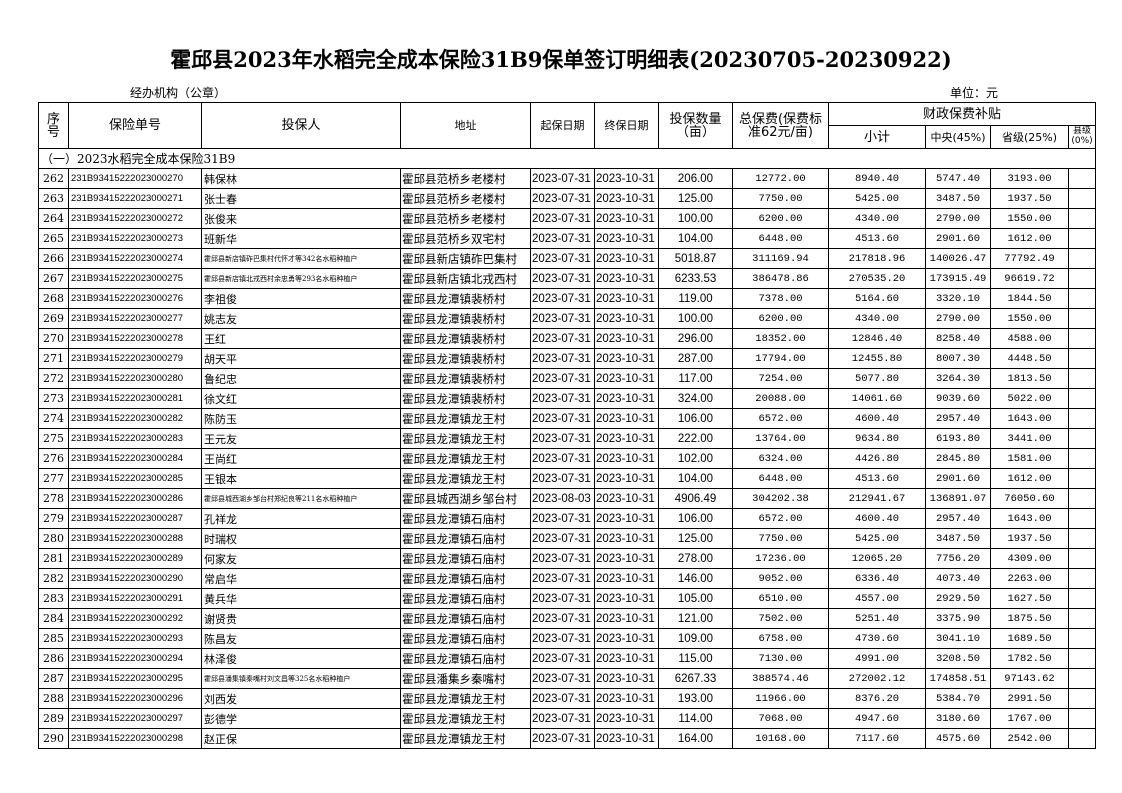 The width and height of the screenshot is (1122, 793). Describe the element at coordinates (780, 578) in the screenshot. I see `table-cell: 9052.00` at that location.